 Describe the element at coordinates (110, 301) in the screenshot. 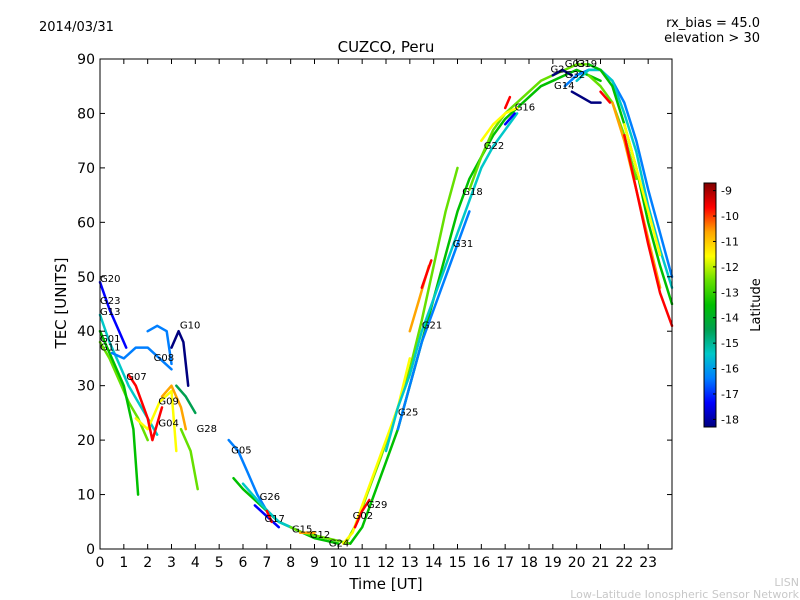

I see `satellite-label: G23` at that location.